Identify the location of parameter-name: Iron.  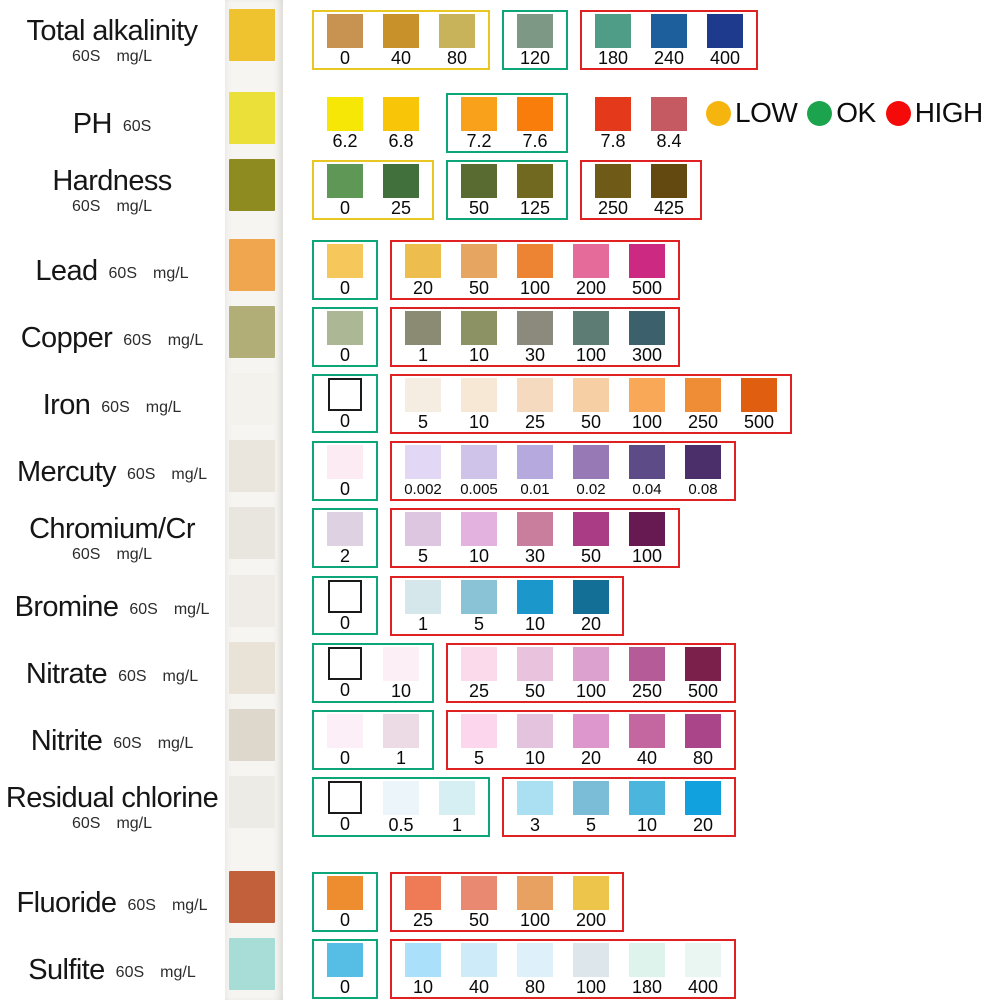
(66, 404).